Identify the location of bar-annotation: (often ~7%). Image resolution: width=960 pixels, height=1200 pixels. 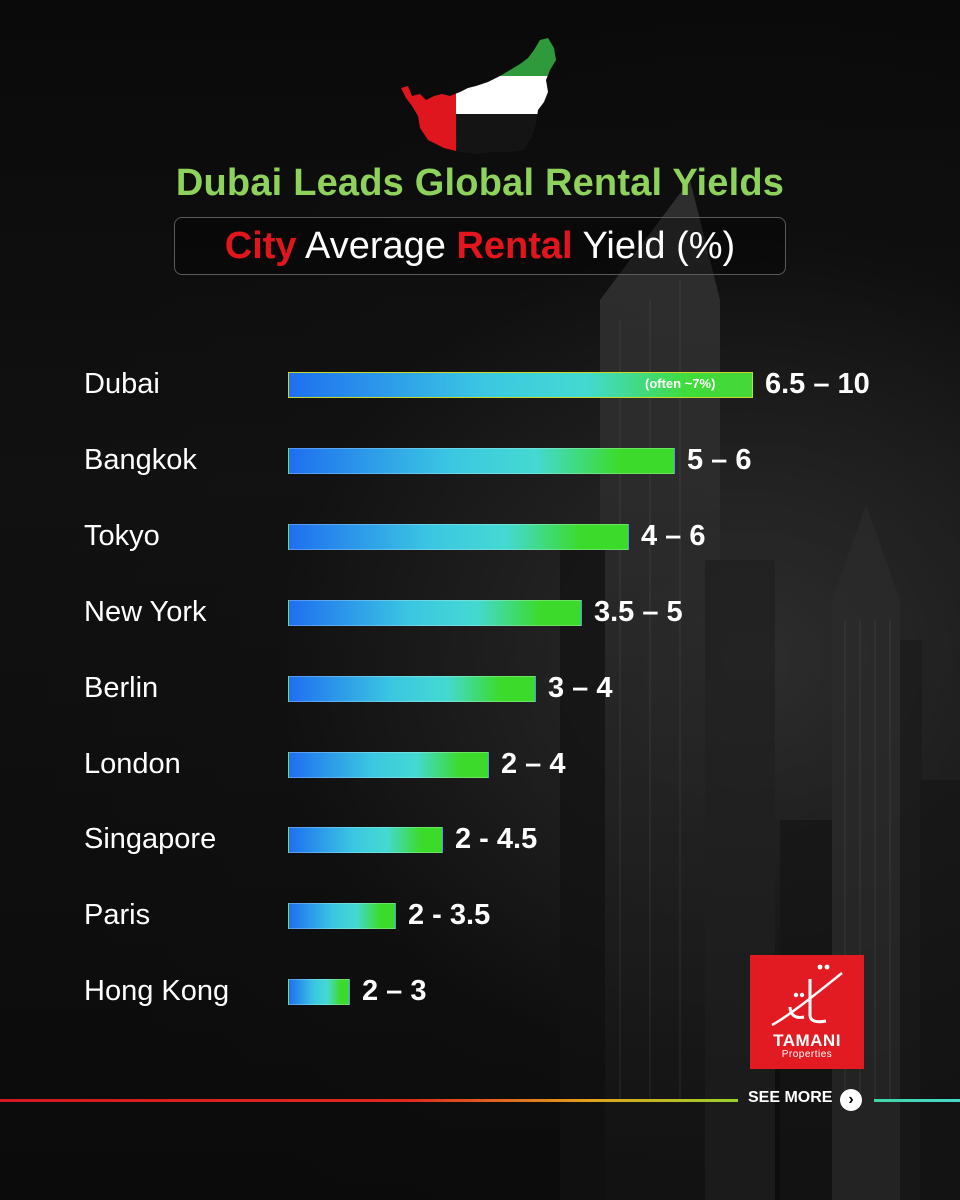
(680, 383).